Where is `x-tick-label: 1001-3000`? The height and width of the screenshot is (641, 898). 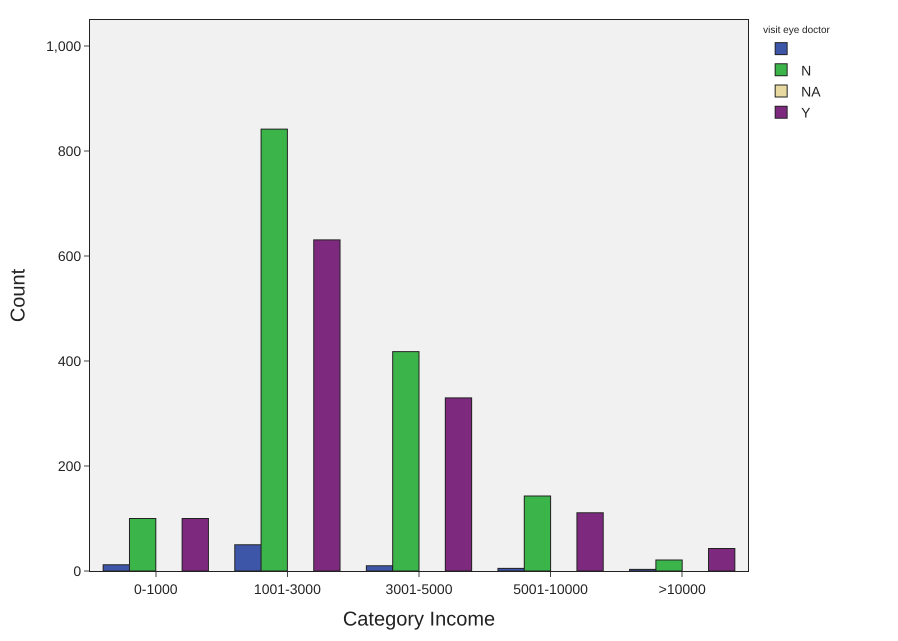 x-tick-label: 1001-3000 is located at coordinates (288, 588).